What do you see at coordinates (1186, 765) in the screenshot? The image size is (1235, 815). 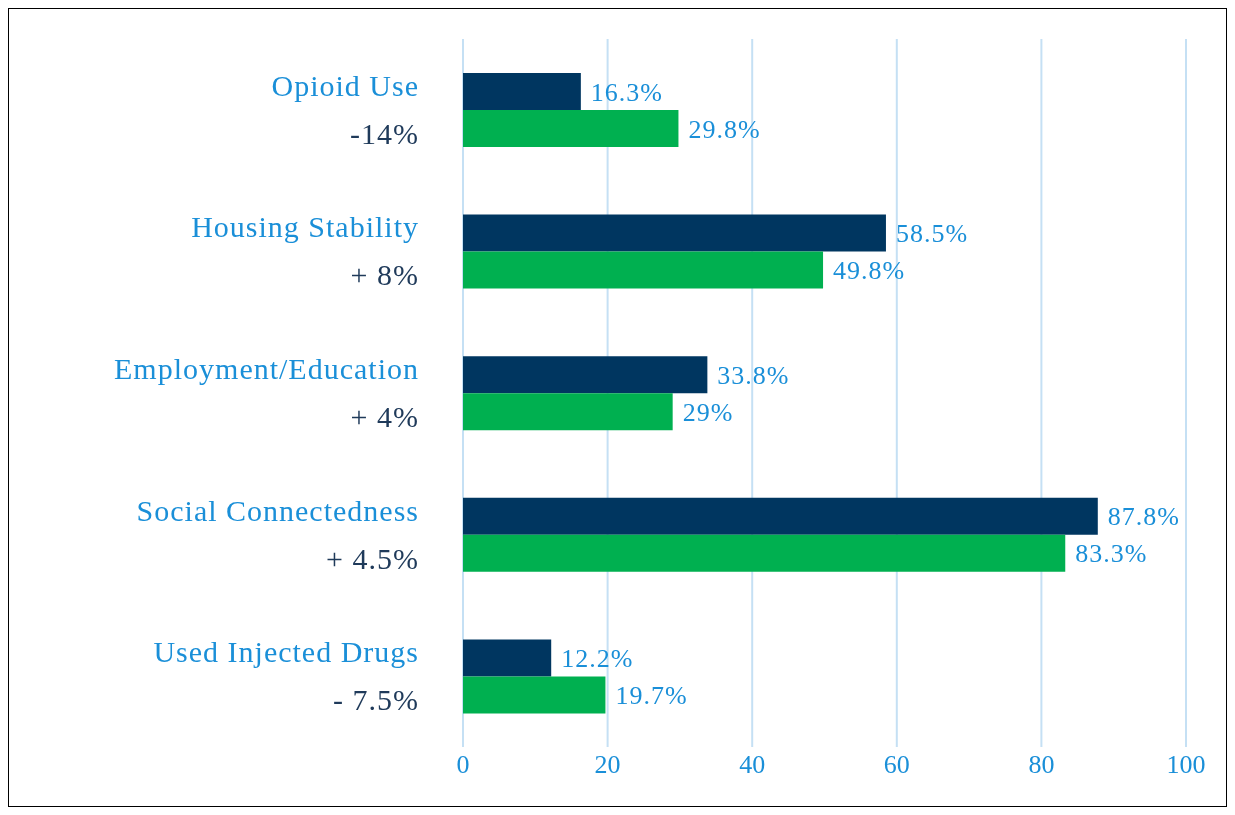 I see `x-tick-label: 100` at bounding box center [1186, 765].